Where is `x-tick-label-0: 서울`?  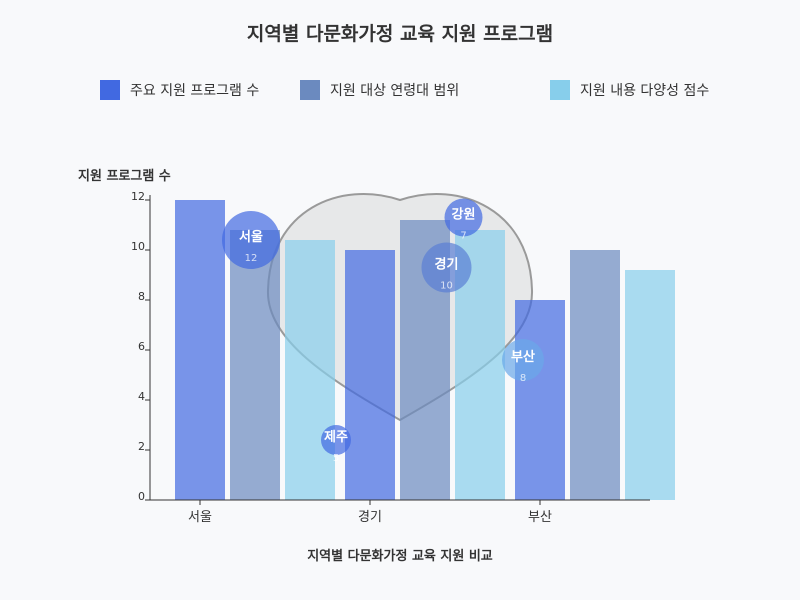
x-tick-label-0: 서울 is located at coordinates (200, 517).